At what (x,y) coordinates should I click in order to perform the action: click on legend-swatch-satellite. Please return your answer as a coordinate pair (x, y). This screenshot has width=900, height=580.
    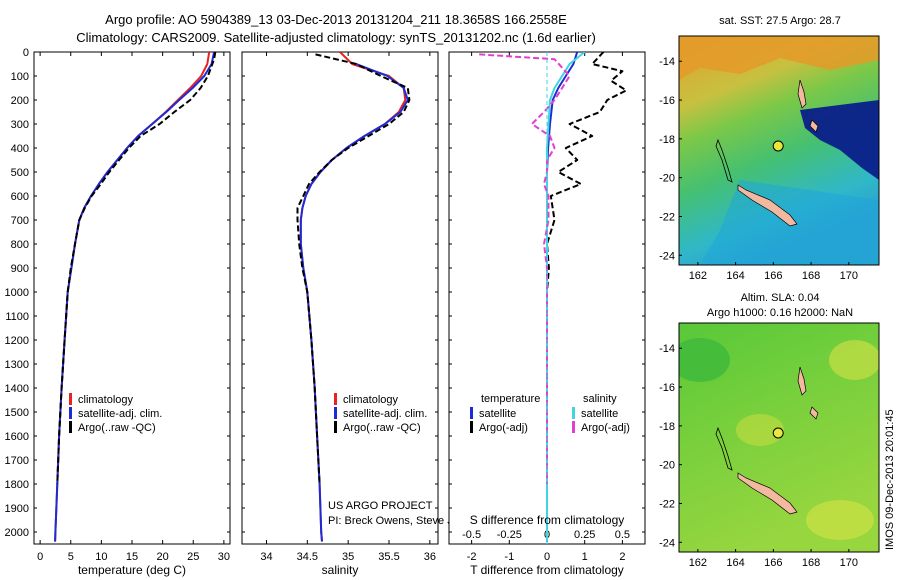
    Looking at the image, I should click on (70, 413).